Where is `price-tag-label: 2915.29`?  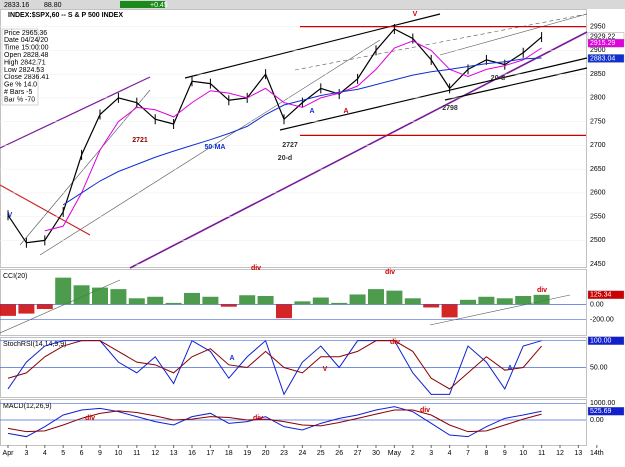 price-tag-label: 2915.29 is located at coordinates (602, 43).